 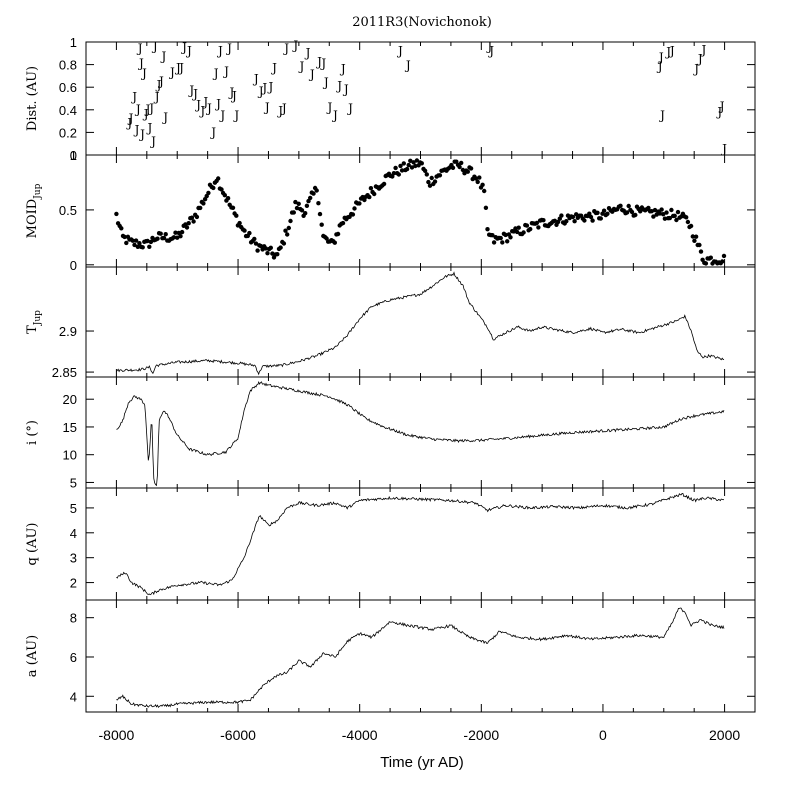 What do you see at coordinates (73, 533) in the screenshot?
I see `y-tick-label: 4` at bounding box center [73, 533].